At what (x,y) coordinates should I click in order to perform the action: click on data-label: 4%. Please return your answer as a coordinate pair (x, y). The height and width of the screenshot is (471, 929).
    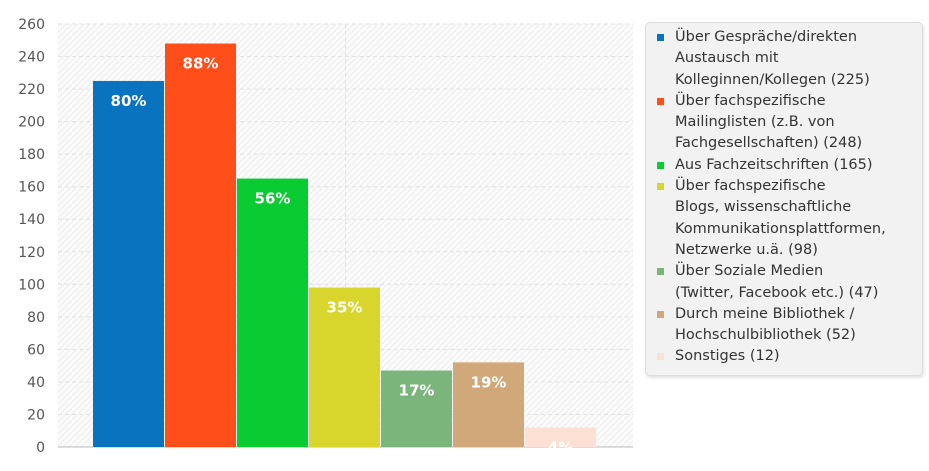
    Looking at the image, I should click on (560, 447).